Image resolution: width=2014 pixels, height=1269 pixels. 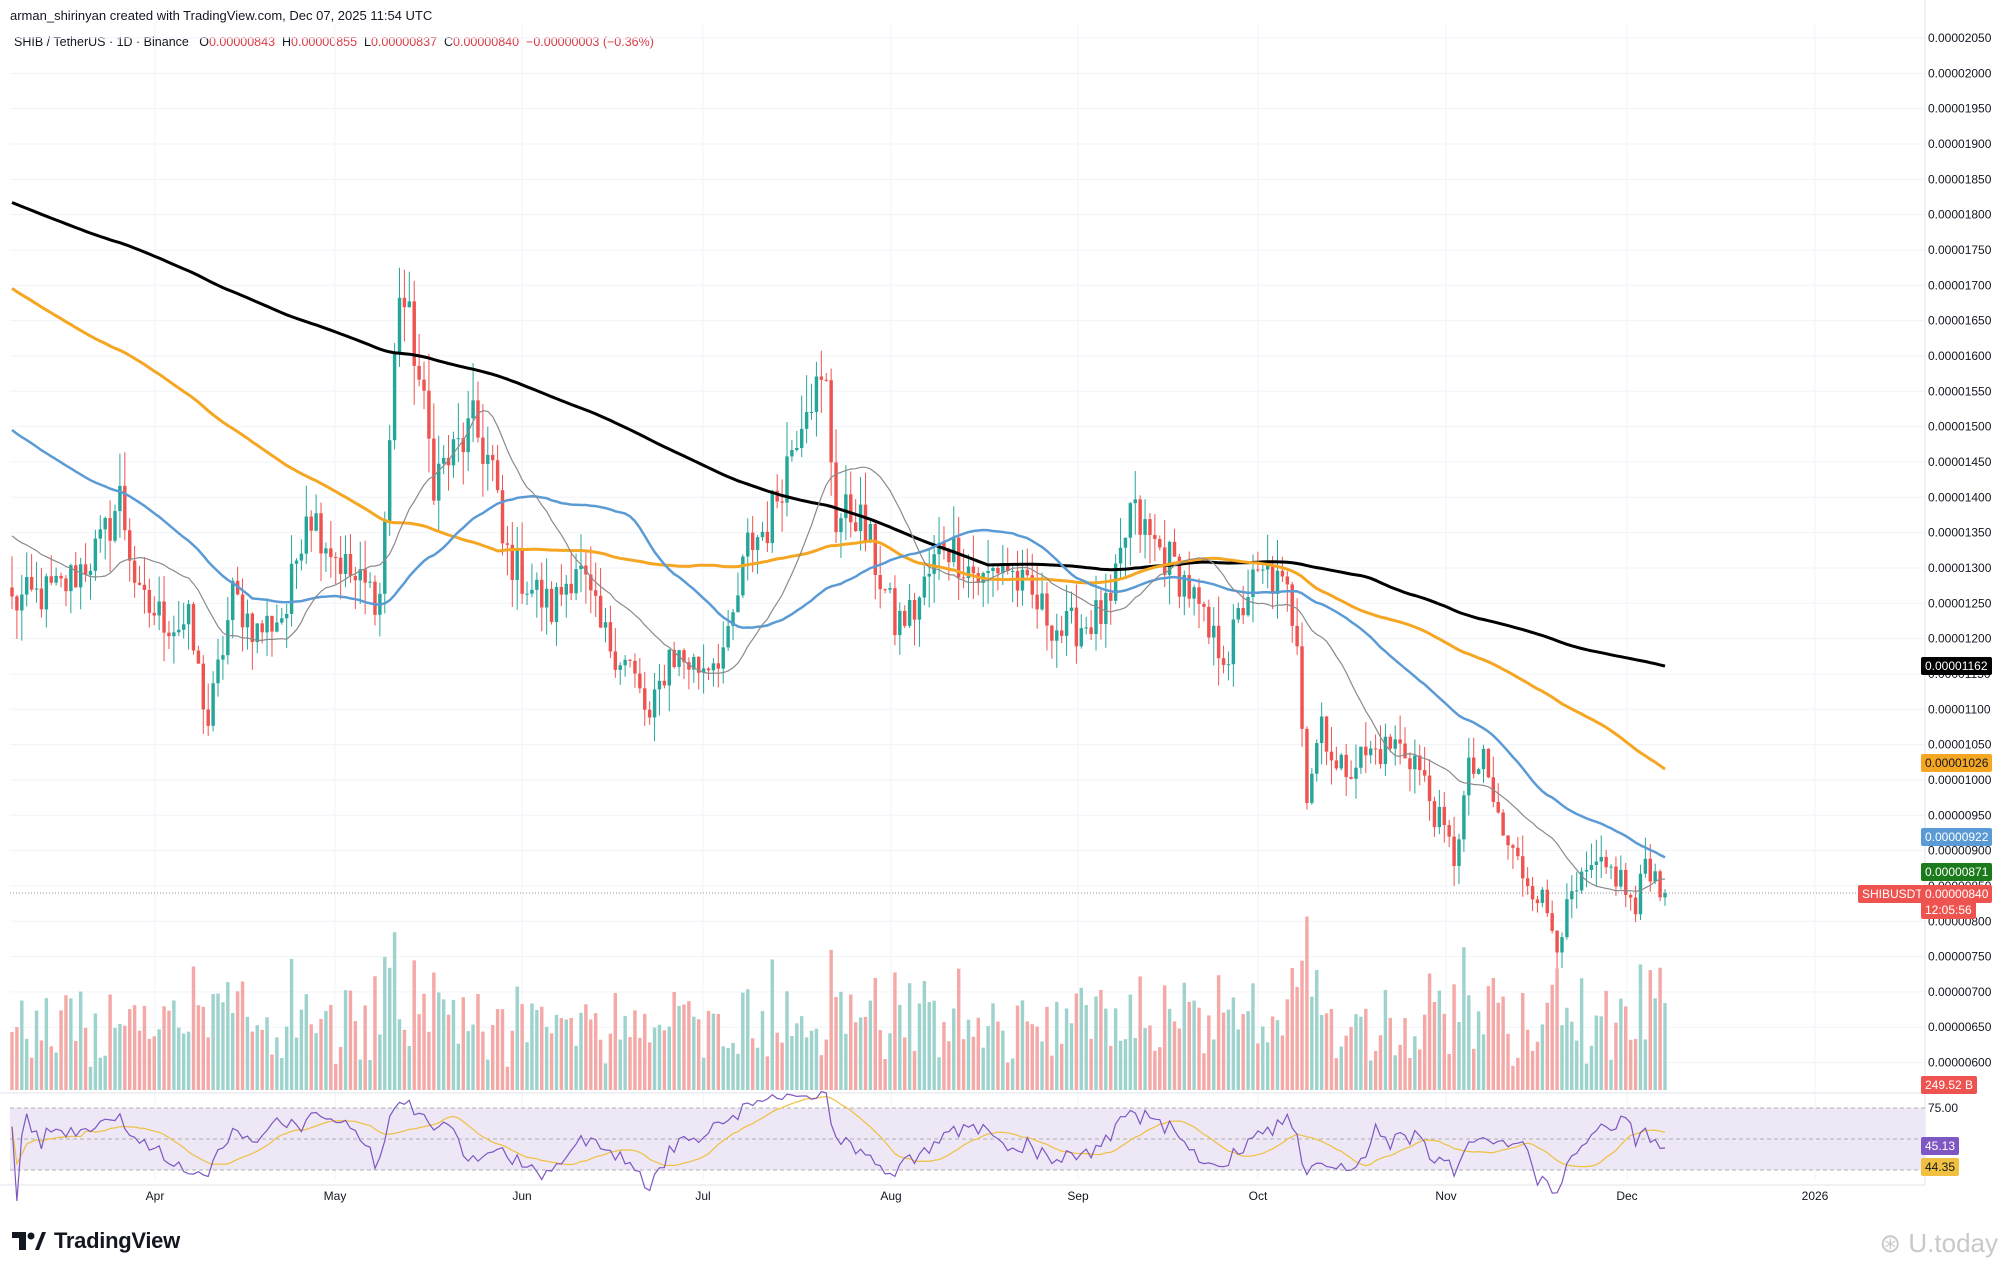 I want to click on time-axis: Apr May Jun Jul Aug Sep Oct Nov Dec 2026, so click(x=987, y=1196).